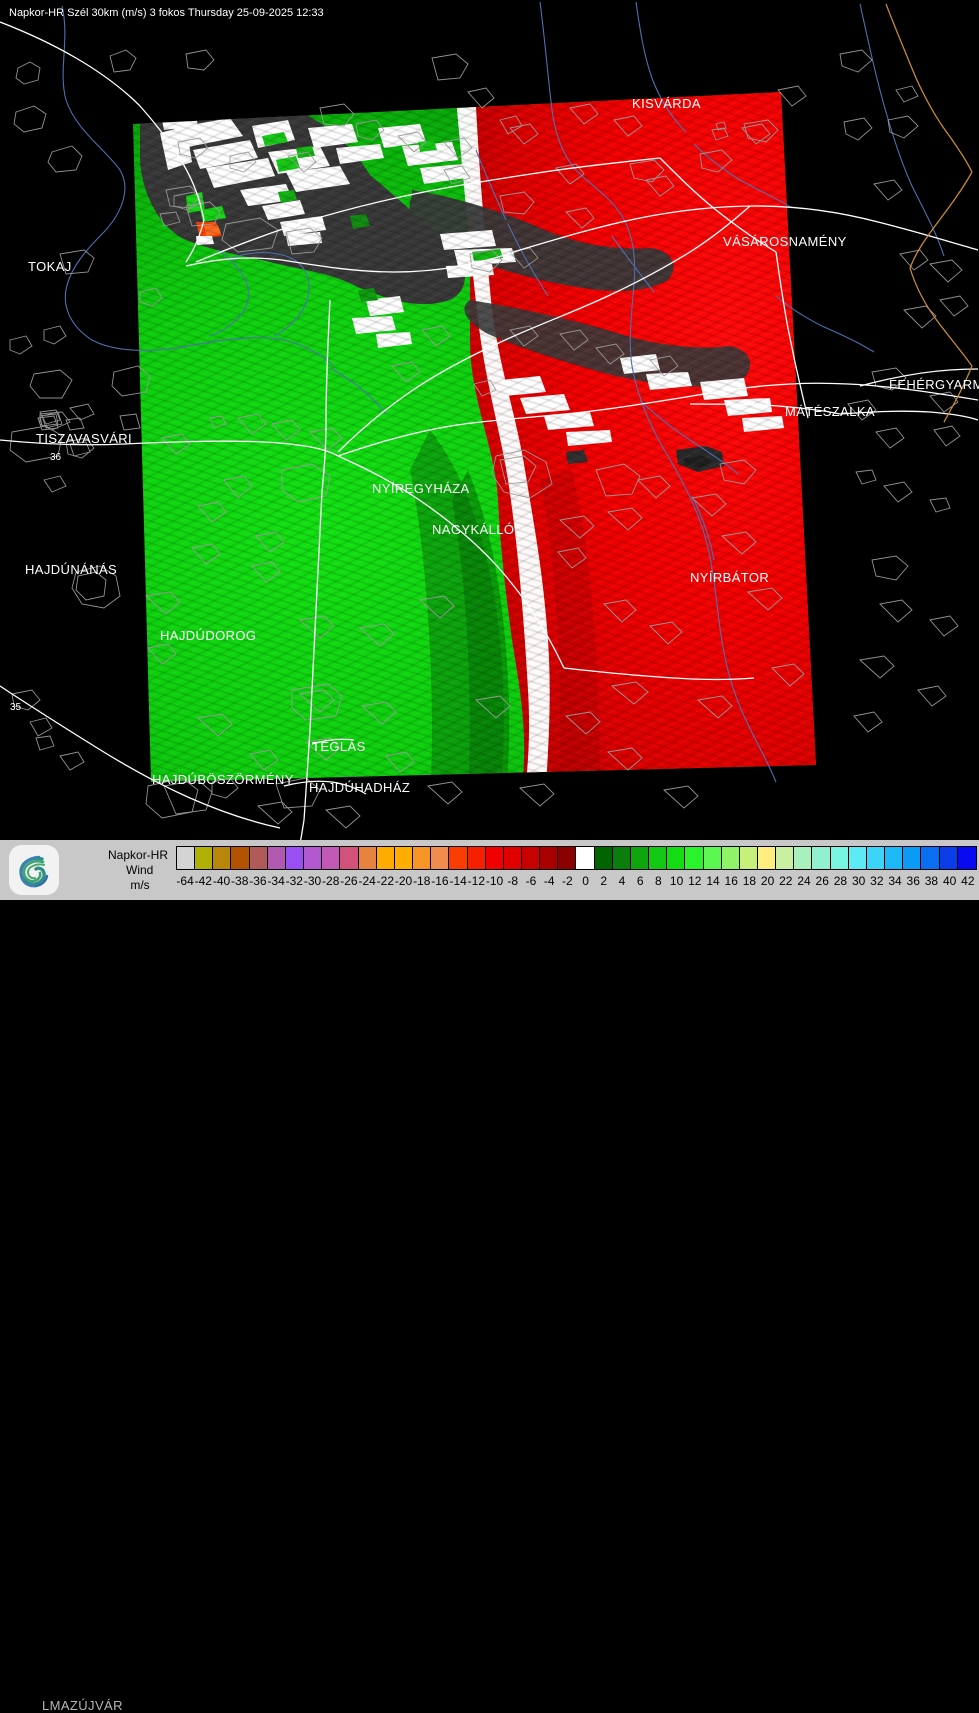 This screenshot has width=979, height=1713. I want to click on colorbar-tick--40: -40, so click(221, 881).